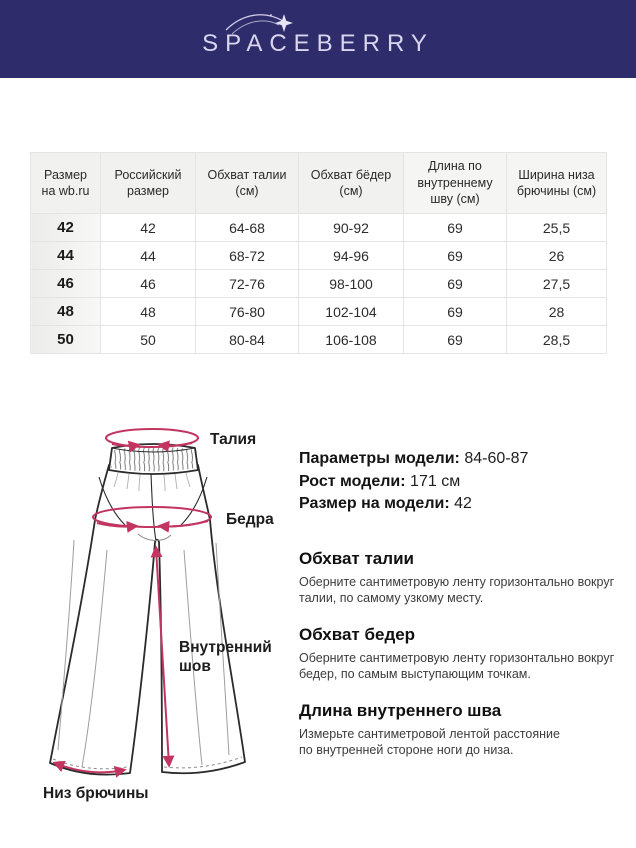 This screenshot has width=636, height=848. I want to click on cell-hem-width: 28, so click(556, 311).